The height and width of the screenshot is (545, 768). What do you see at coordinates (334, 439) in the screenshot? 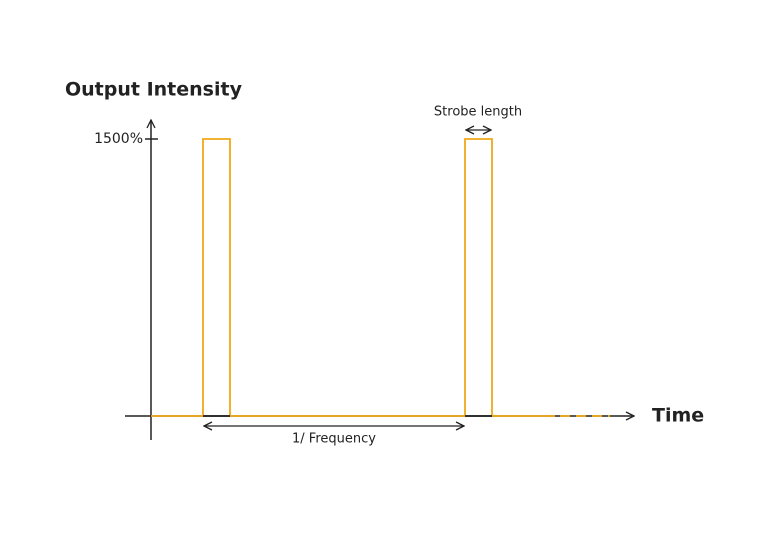
I see `period-label: 1/ Frequency` at bounding box center [334, 439].